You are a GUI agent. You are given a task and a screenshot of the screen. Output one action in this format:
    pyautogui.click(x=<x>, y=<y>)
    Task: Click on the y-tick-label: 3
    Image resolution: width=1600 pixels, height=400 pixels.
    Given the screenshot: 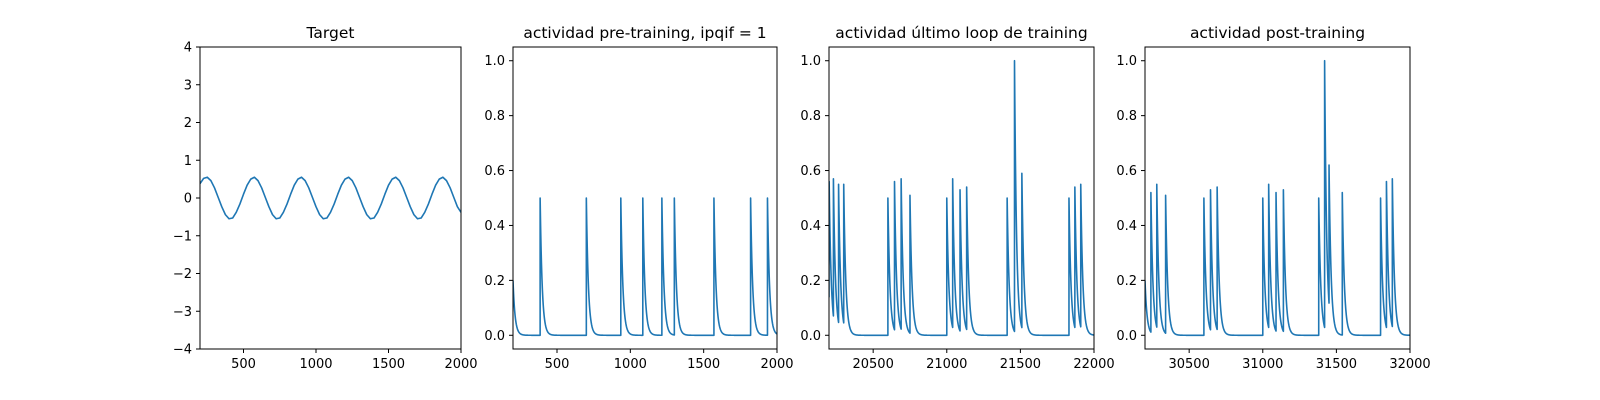 What is the action you would take?
    pyautogui.click(x=188, y=85)
    